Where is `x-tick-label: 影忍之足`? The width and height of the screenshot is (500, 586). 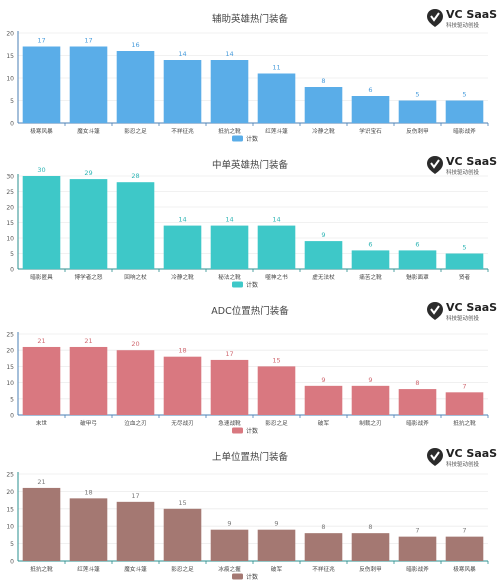
x-tick-label: 影忍之足 is located at coordinates (182, 569).